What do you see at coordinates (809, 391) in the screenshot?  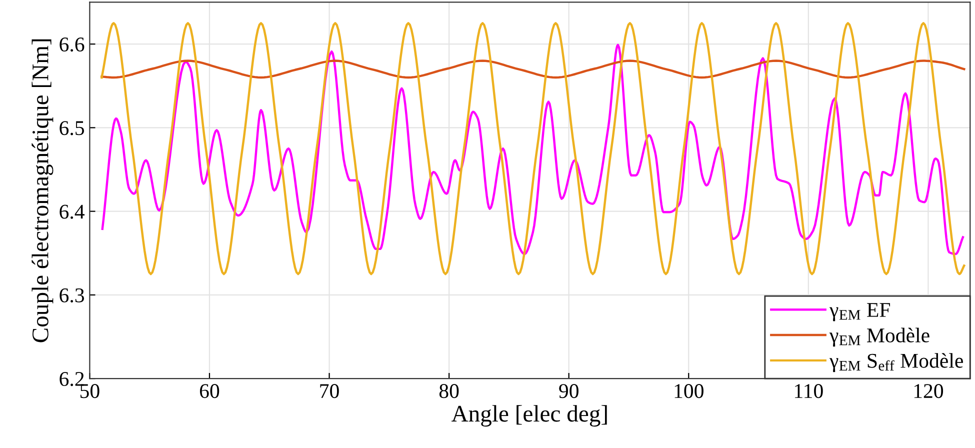 I see `x-tick-label: 110` at bounding box center [809, 391].